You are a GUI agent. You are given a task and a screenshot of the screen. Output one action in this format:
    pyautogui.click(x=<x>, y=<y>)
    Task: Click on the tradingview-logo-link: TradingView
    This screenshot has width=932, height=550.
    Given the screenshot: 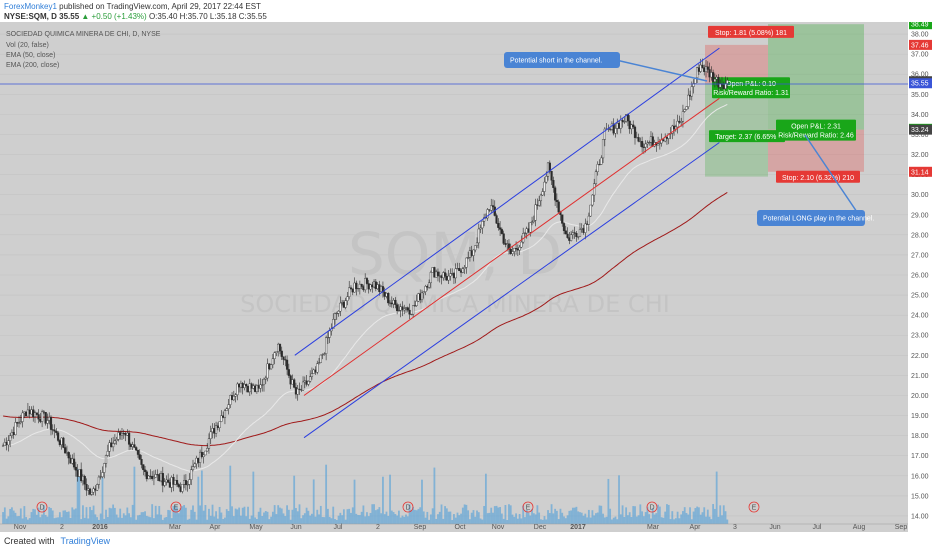 What is the action you would take?
    pyautogui.click(x=85, y=541)
    